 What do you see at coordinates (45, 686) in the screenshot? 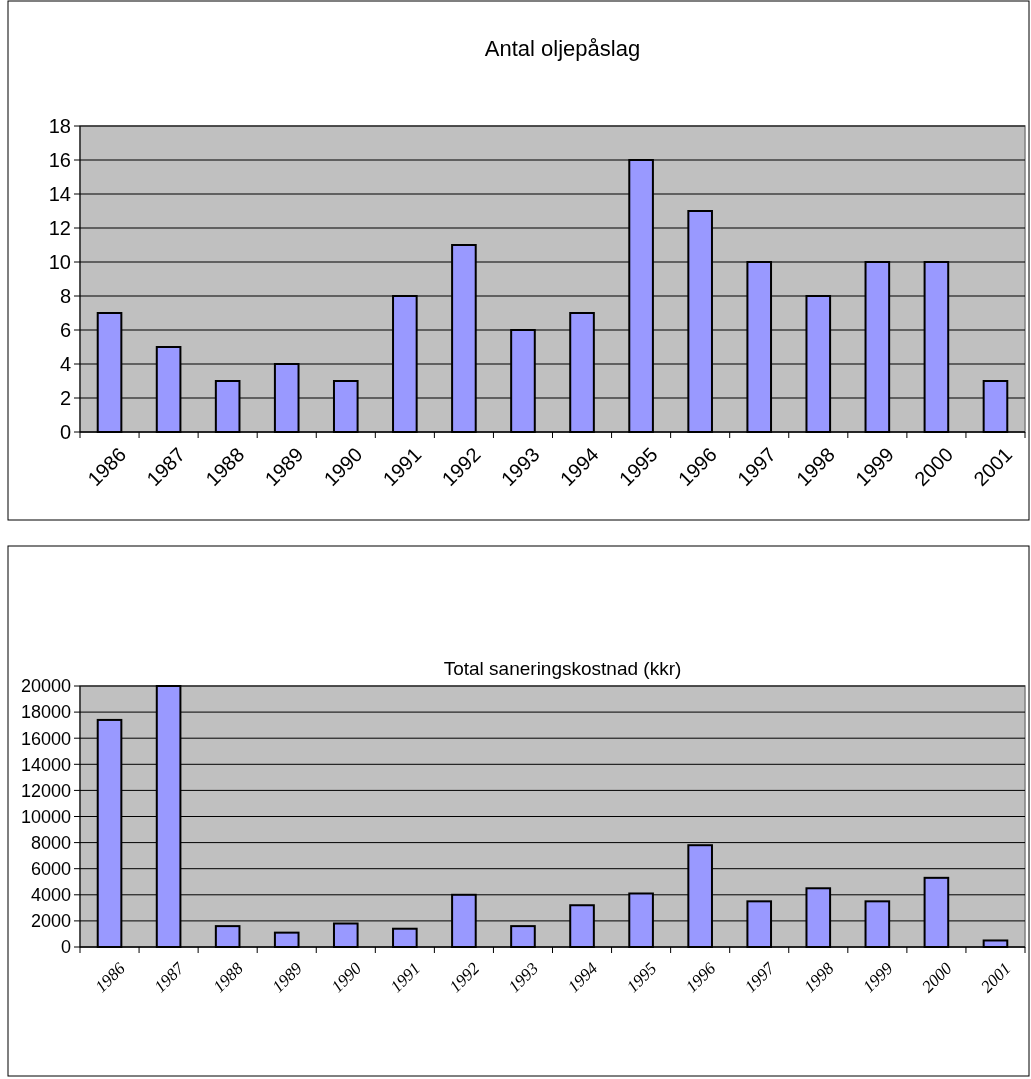
I see `y-tick-label: 20000` at bounding box center [45, 686].